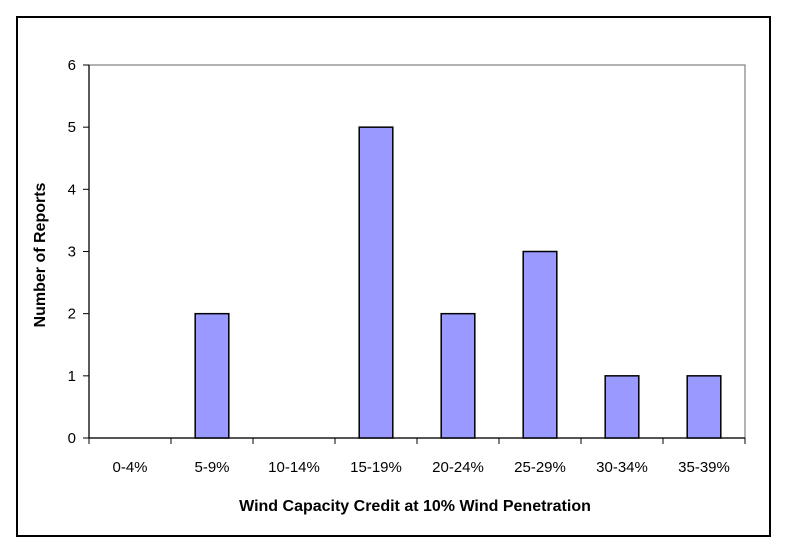 The height and width of the screenshot is (558, 791). I want to click on y-tick-label: 4, so click(72, 189).